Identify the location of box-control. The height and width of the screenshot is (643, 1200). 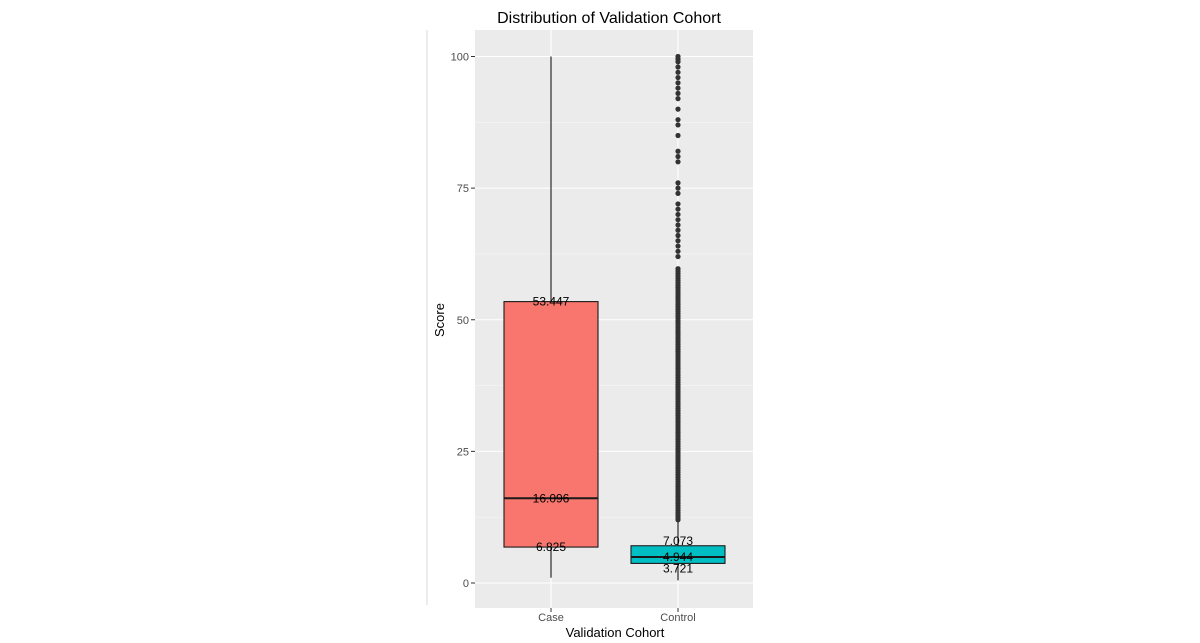
(678, 554).